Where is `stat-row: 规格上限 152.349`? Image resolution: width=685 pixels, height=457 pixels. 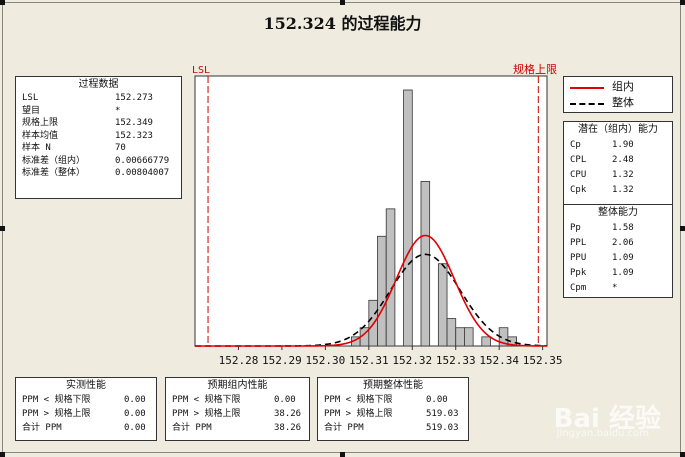
stat-row: 规格上限 152.349 is located at coordinates (98, 123).